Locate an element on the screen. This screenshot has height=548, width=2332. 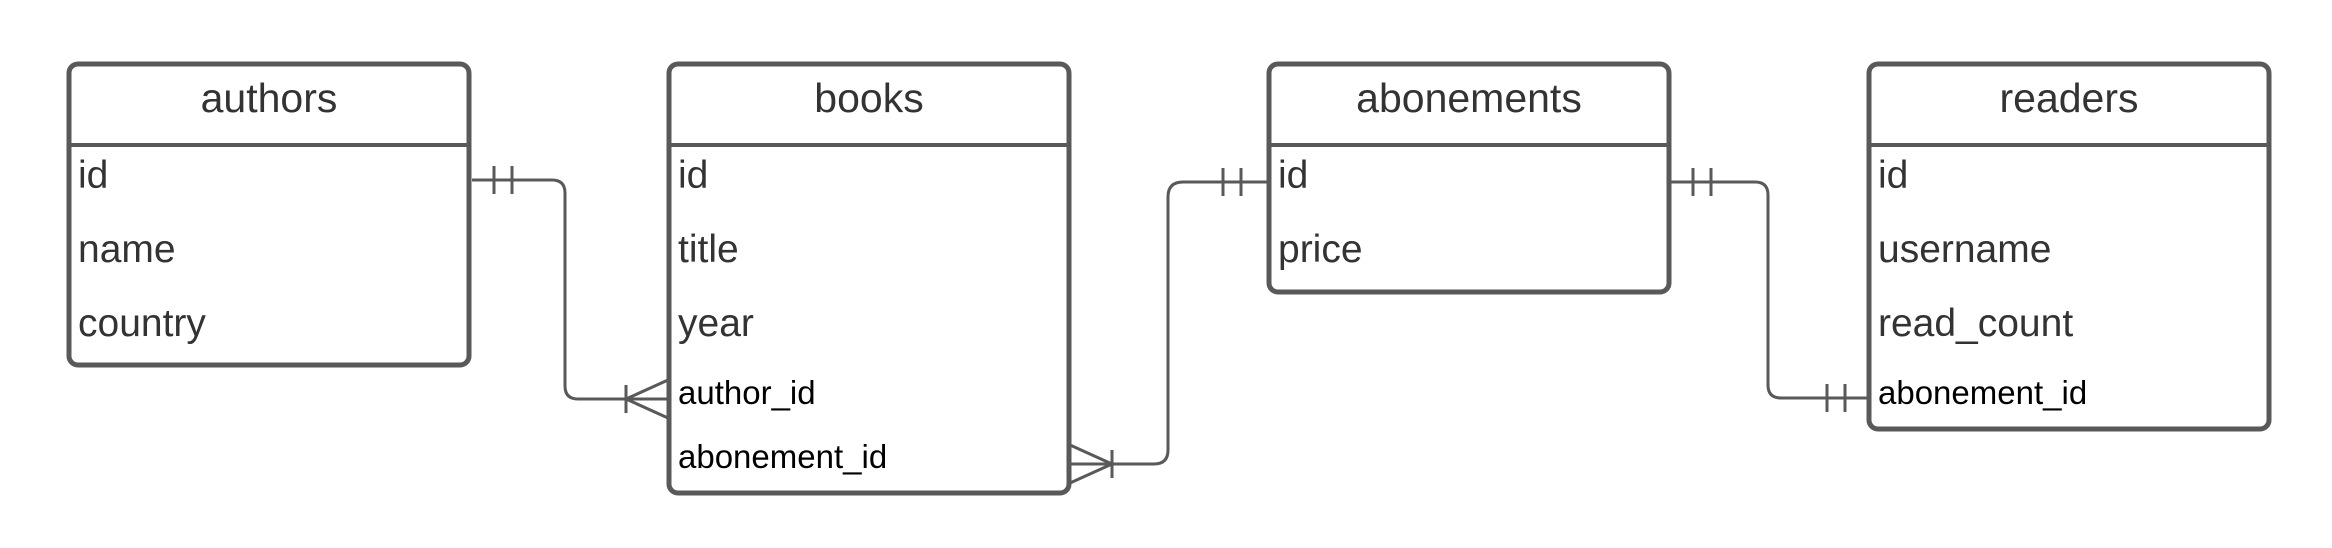
field-name: name is located at coordinates (127, 249).